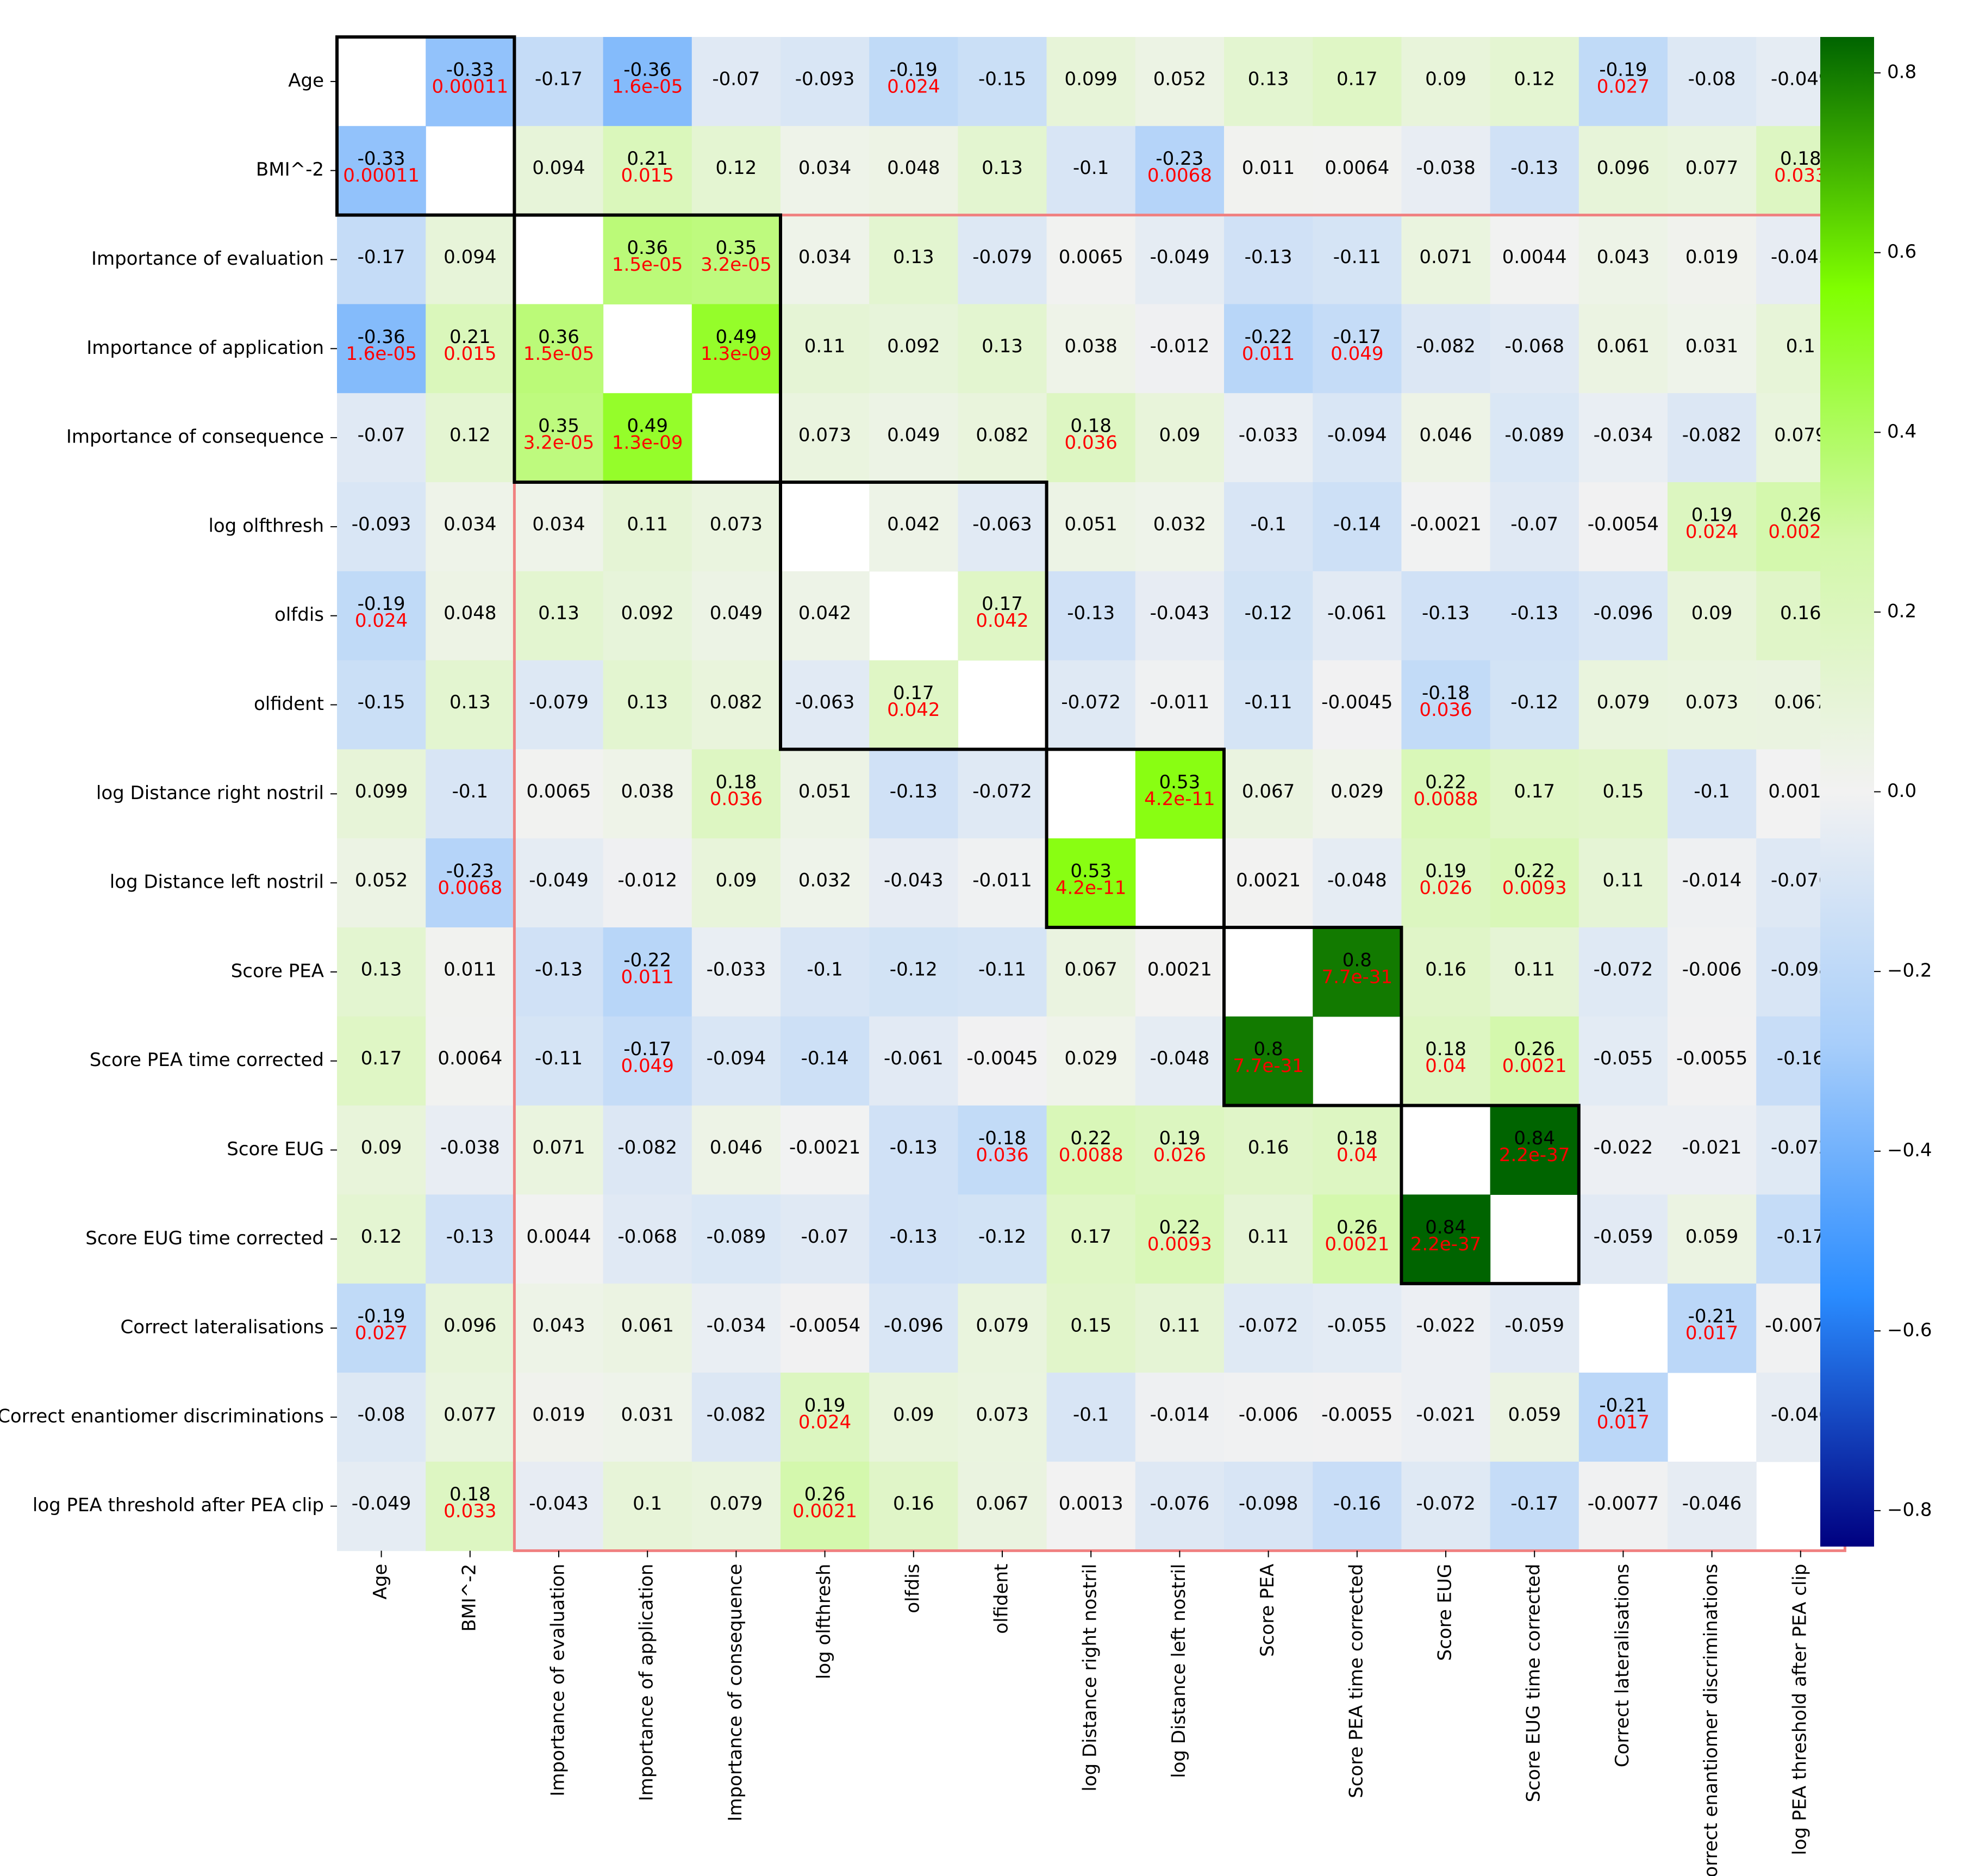 Image resolution: width=1973 pixels, height=1876 pixels. I want to click on cell-value-label: -0.055, so click(1623, 1058).